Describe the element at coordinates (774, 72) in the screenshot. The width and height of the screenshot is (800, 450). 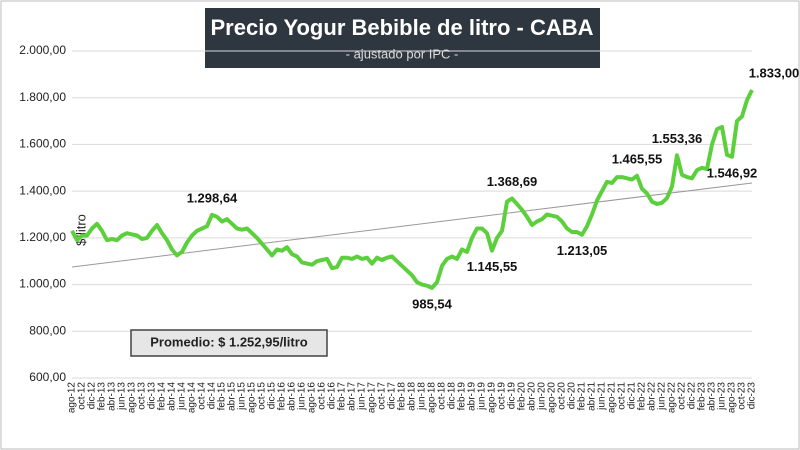
I see `data-label: 1.833,00` at that location.